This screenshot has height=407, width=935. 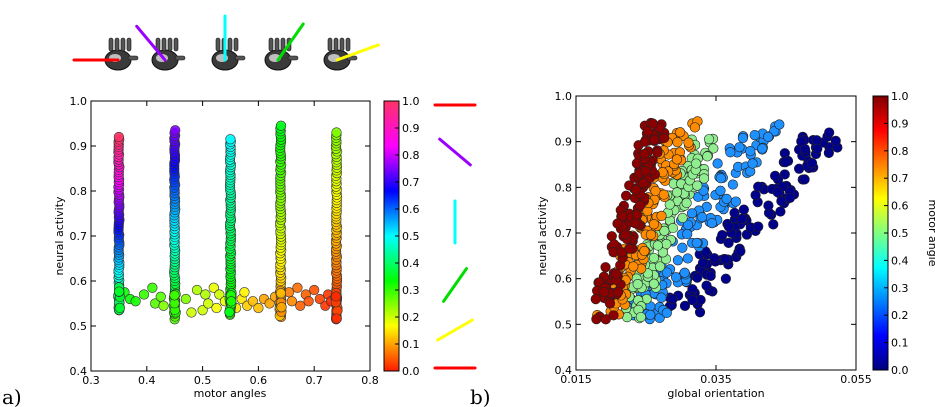 What do you see at coordinates (564, 233) in the screenshot?
I see `y-tick-label: 0.7` at bounding box center [564, 233].